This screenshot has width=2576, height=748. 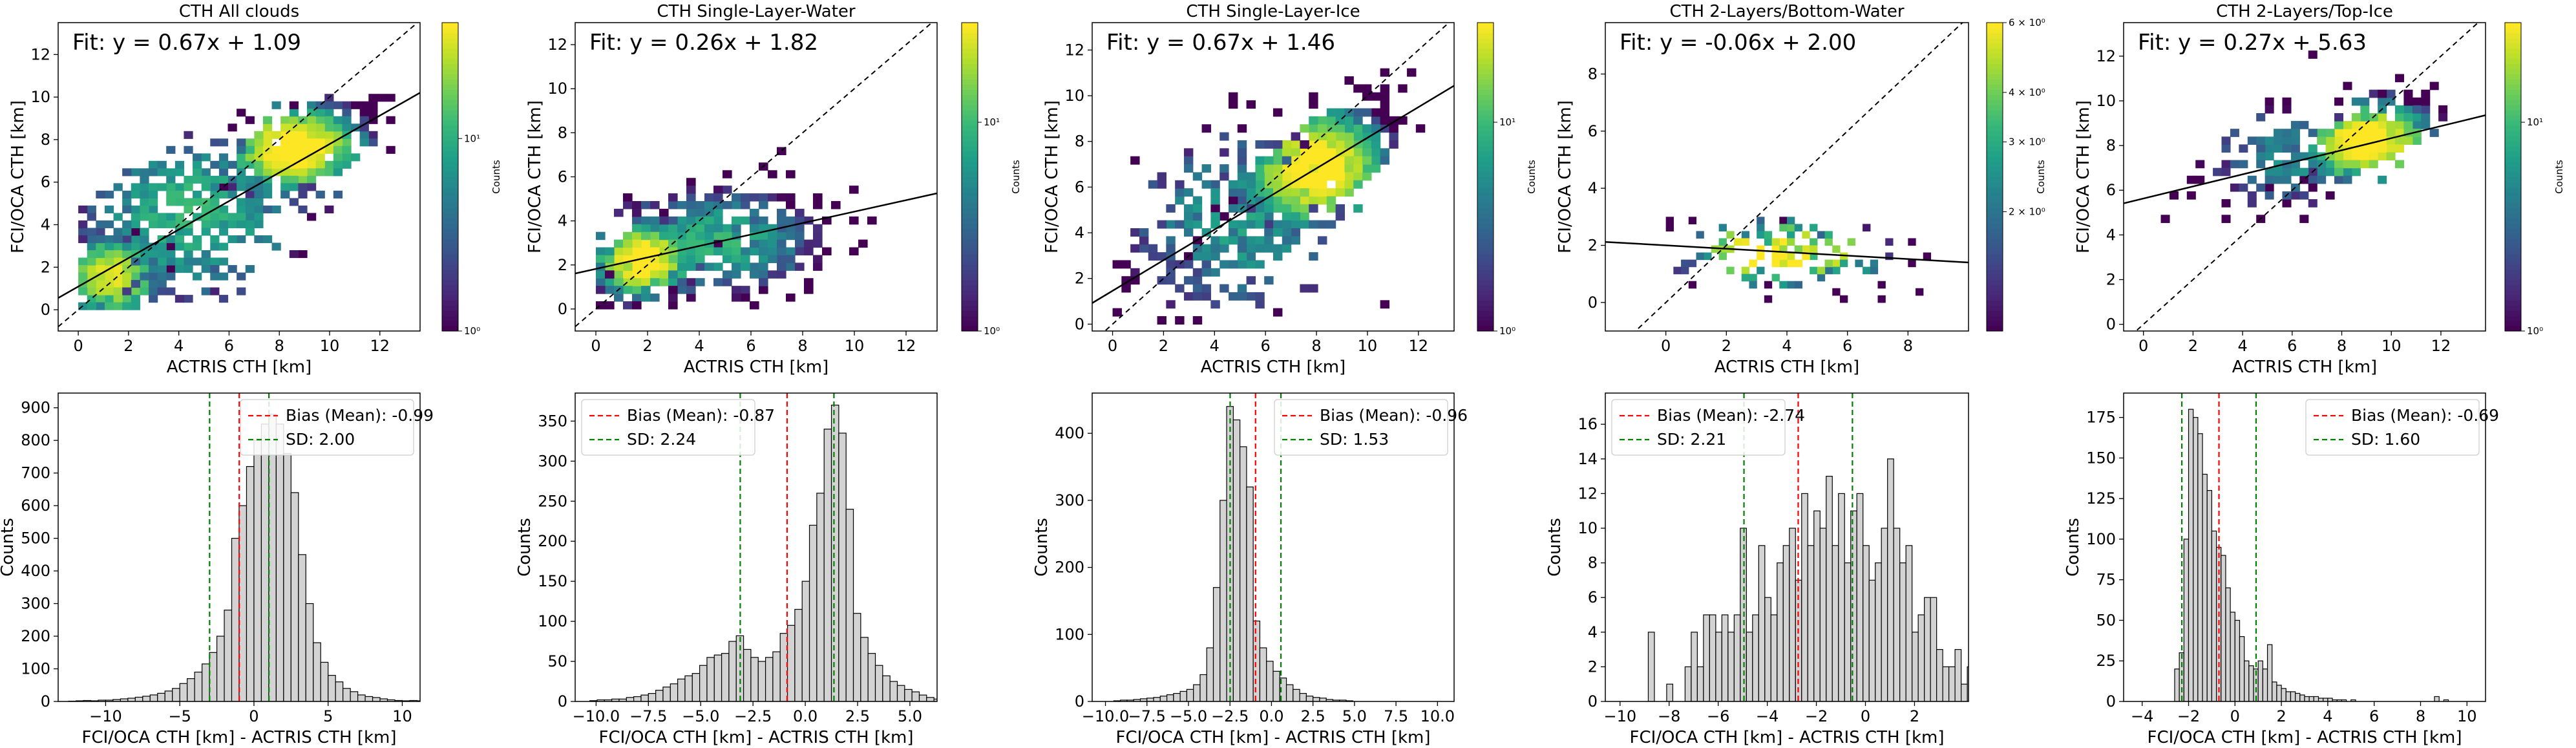 I want to click on plot-area, so click(x=1273, y=177).